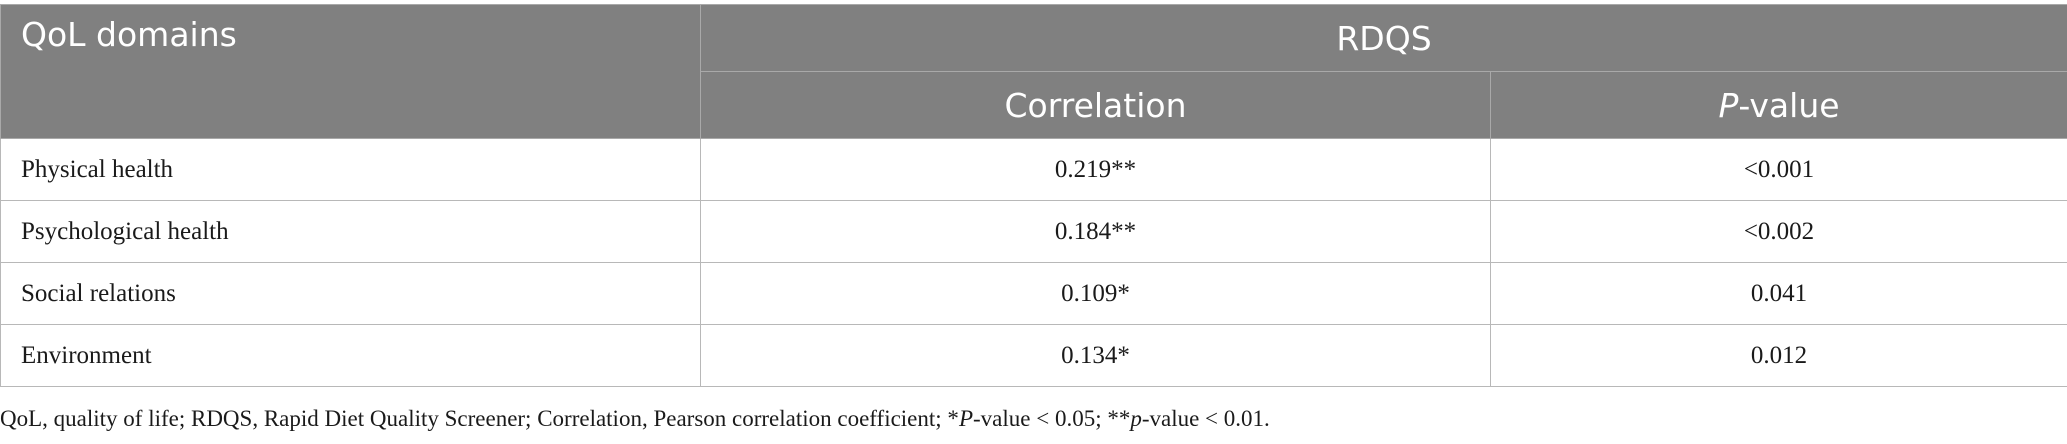 This screenshot has height=444, width=2067. Describe the element at coordinates (350, 231) in the screenshot. I see `row-domain: Psychological health` at that location.